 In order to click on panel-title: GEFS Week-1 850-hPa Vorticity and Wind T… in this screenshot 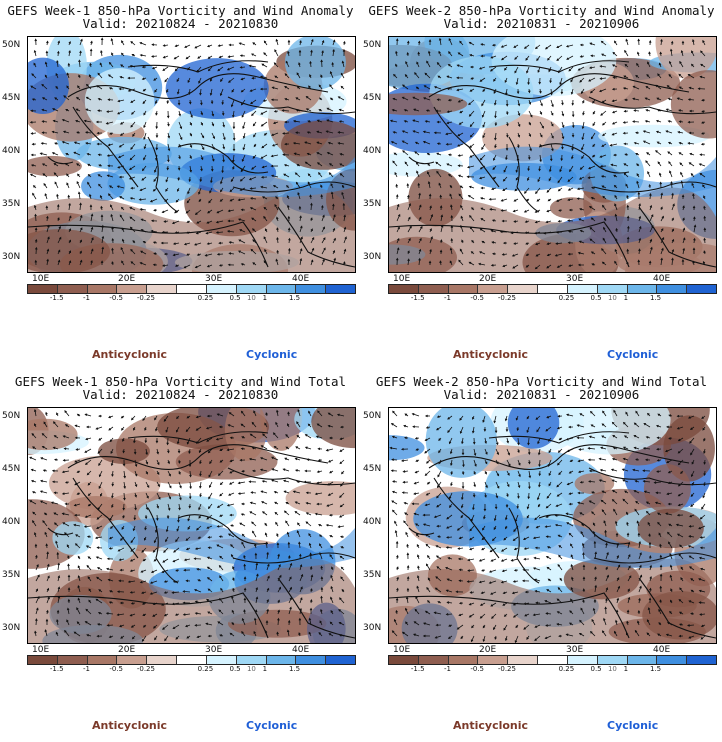, I will do `click(180, 381)`.